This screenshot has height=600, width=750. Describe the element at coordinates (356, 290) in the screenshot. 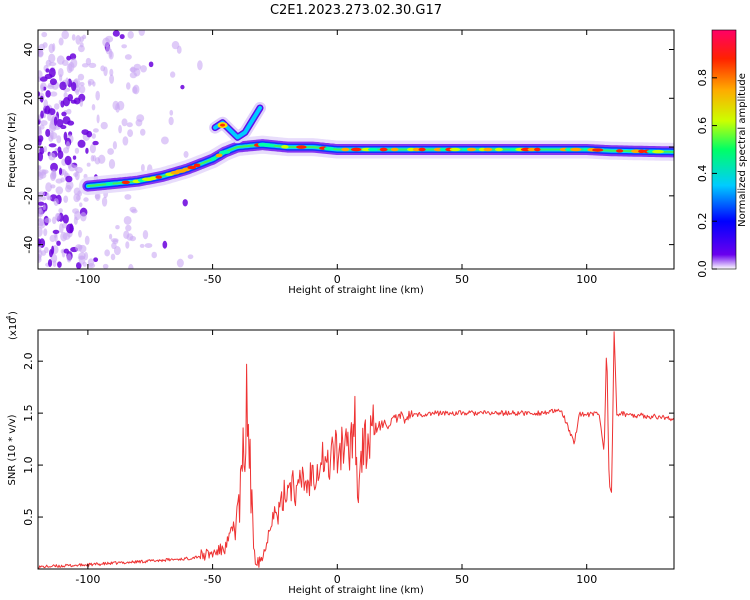

I see `spectrogram-x-label: Height of straight line (km)` at that location.